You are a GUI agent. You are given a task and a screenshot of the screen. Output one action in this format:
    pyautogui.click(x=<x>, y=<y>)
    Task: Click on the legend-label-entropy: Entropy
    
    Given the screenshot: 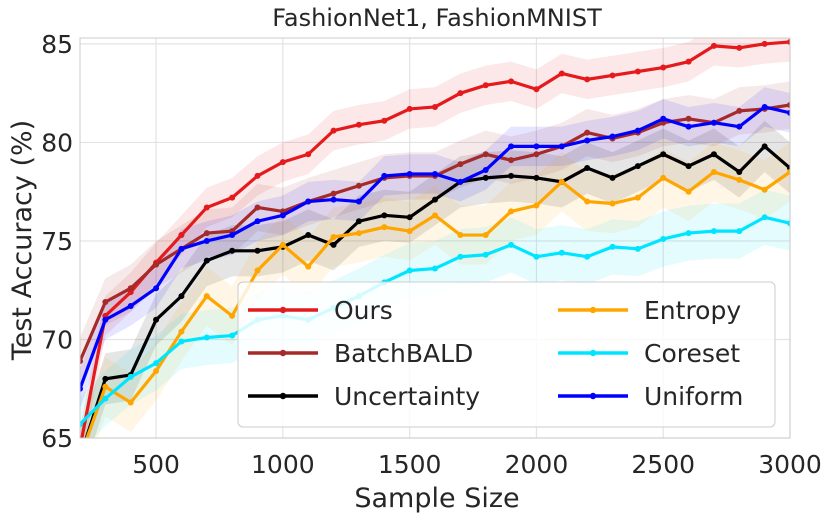 What is the action you would take?
    pyautogui.click(x=692, y=310)
    